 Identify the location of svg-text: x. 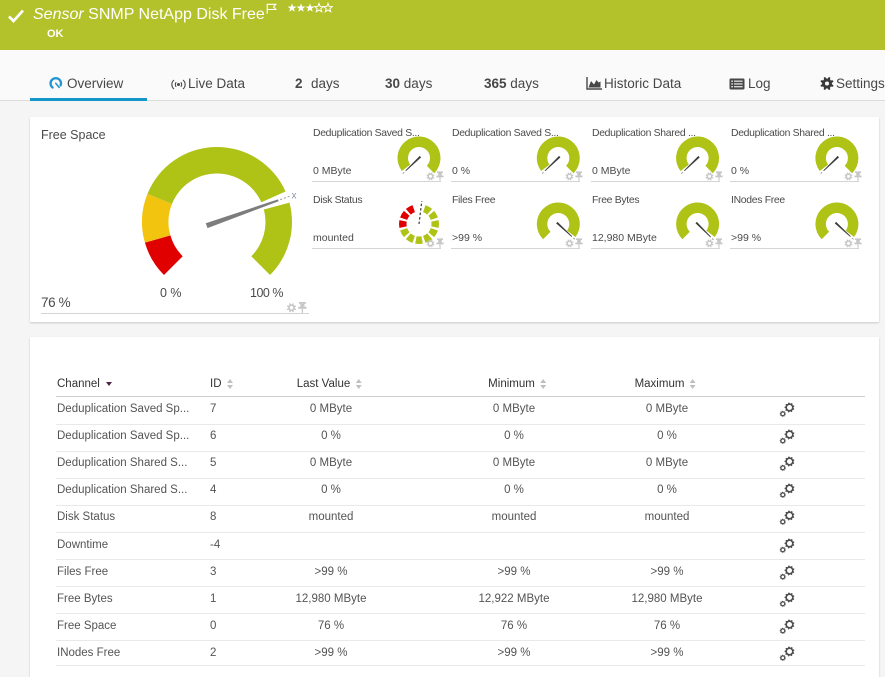
(294, 196).